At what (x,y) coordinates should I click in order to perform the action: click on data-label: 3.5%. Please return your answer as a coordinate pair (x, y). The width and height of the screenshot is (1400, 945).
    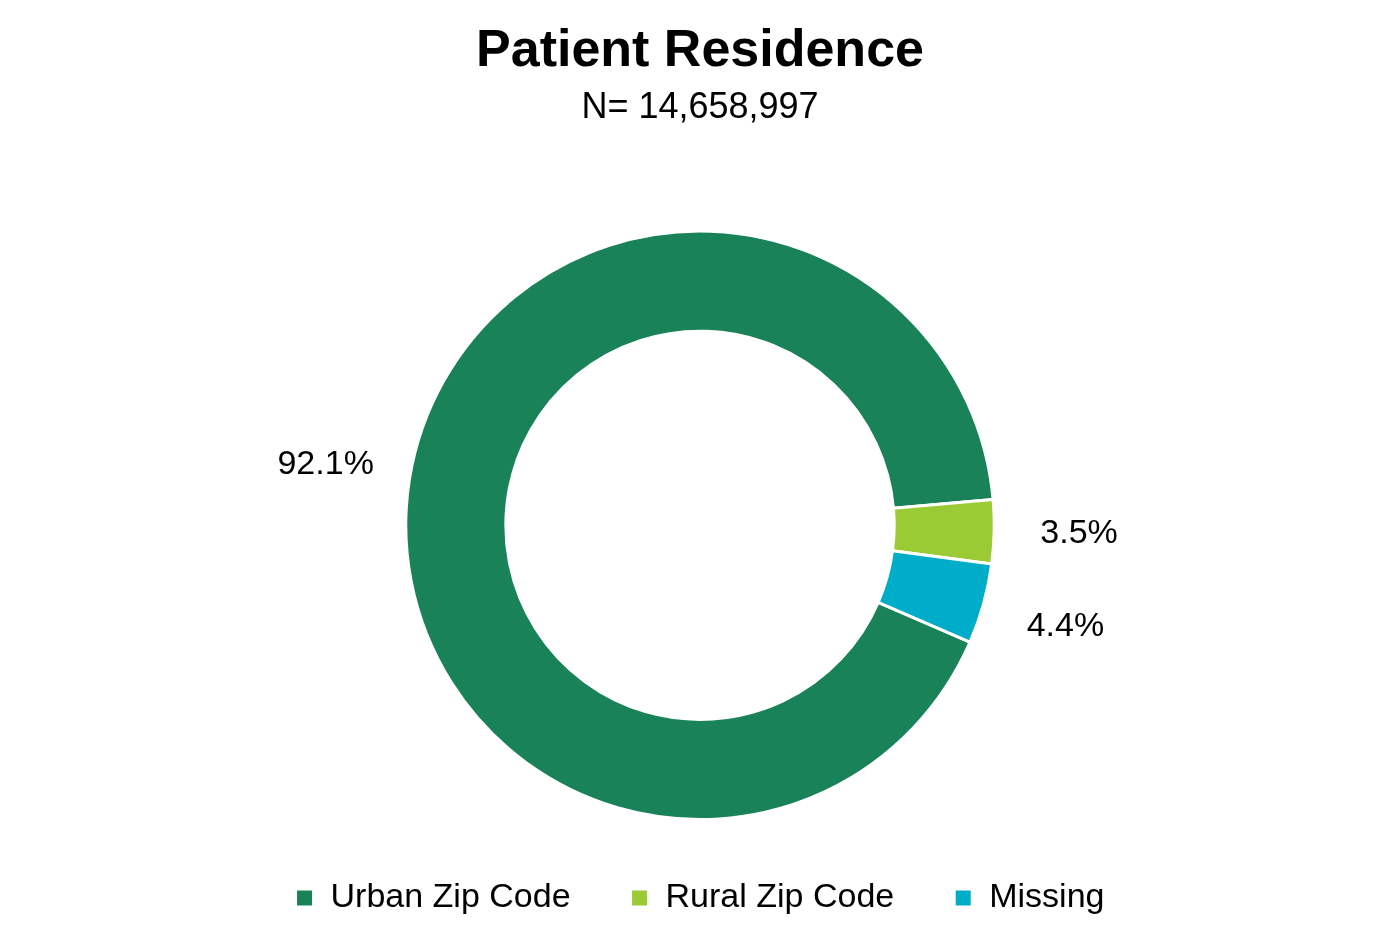
    Looking at the image, I should click on (1079, 531).